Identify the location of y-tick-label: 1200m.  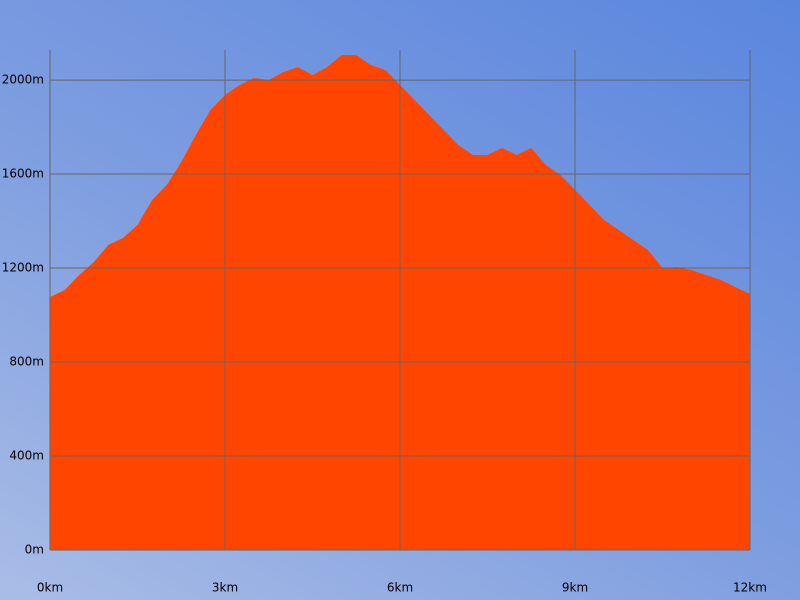
(23, 268).